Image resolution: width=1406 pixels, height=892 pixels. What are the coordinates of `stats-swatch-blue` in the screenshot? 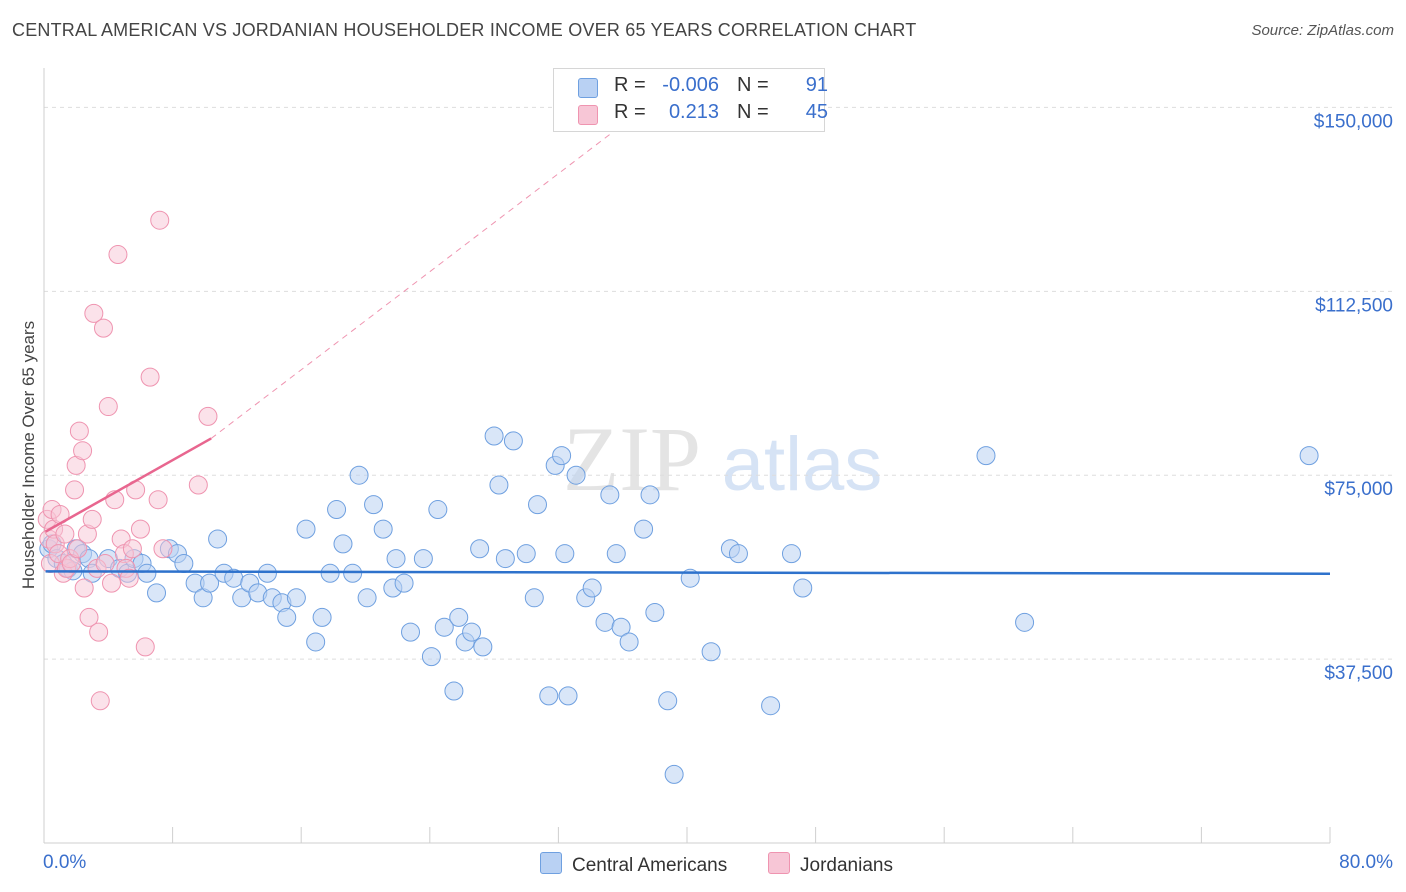 It's located at (588, 88).